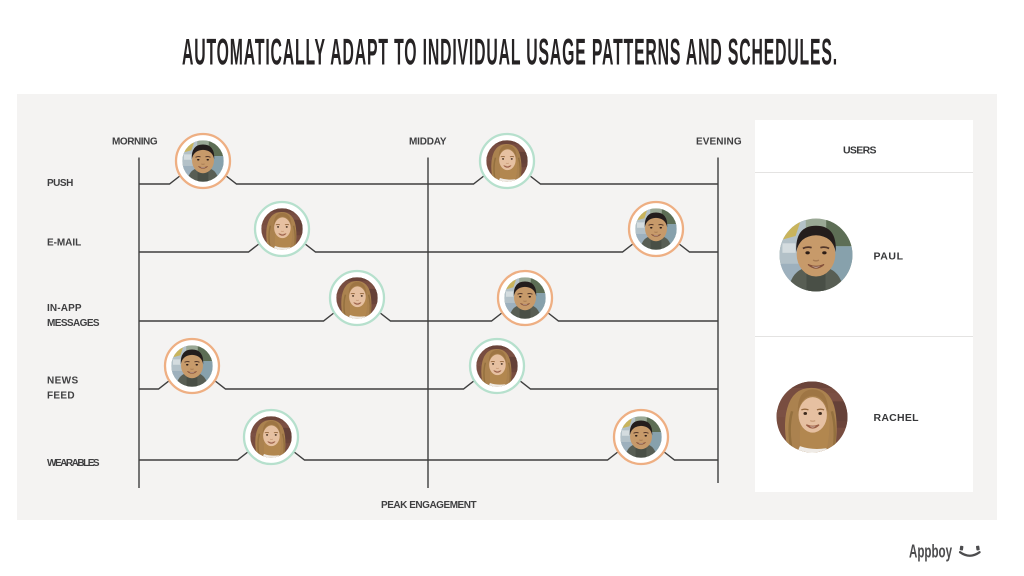 The width and height of the screenshot is (1024, 576). What do you see at coordinates (61, 396) in the screenshot?
I see `svg-text: FEED` at bounding box center [61, 396].